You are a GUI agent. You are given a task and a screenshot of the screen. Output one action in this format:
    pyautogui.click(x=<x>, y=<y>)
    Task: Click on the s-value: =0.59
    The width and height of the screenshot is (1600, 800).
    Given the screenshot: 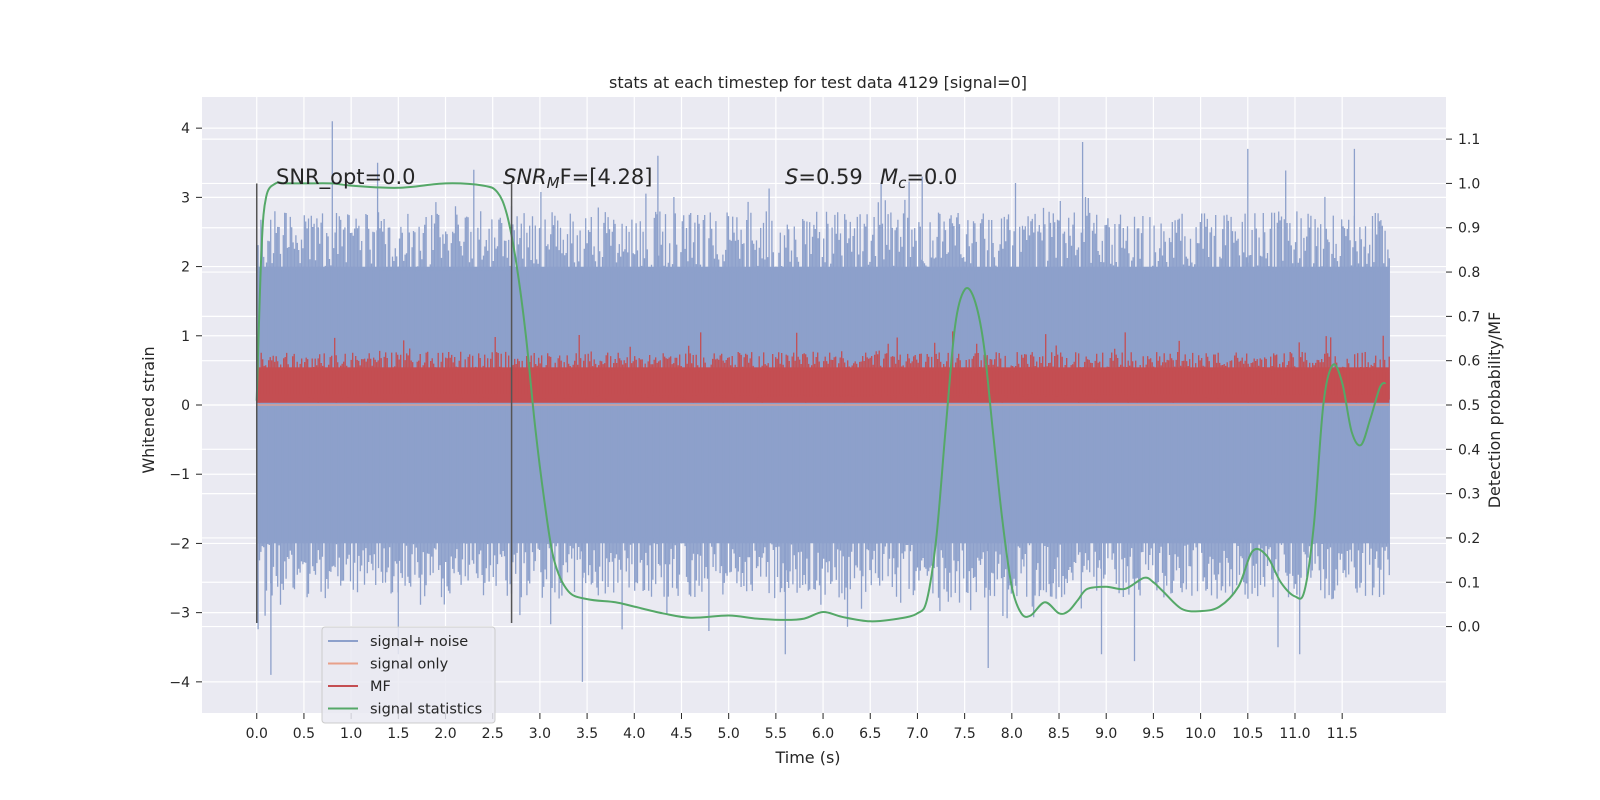 What is the action you would take?
    pyautogui.click(x=830, y=177)
    